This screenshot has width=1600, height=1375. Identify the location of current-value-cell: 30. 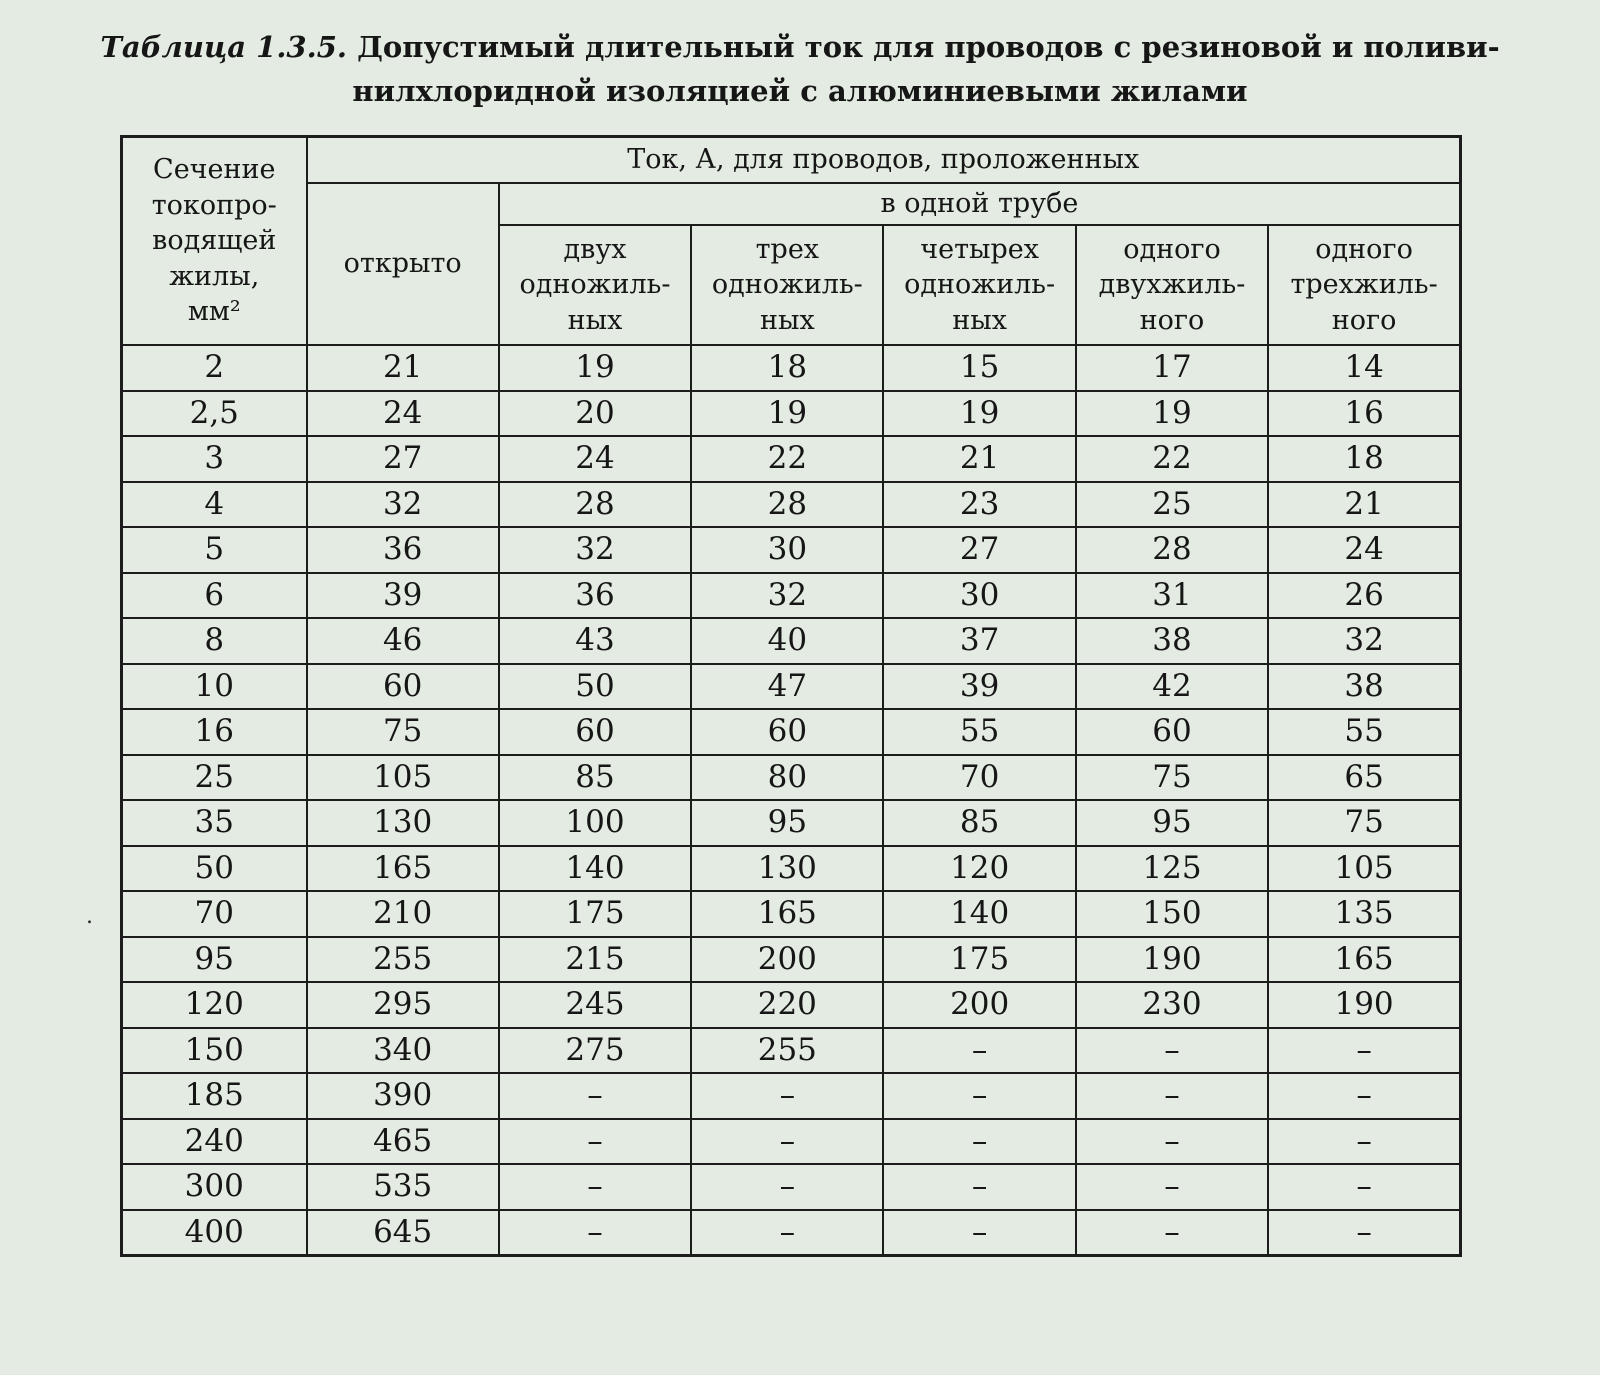
(787, 550).